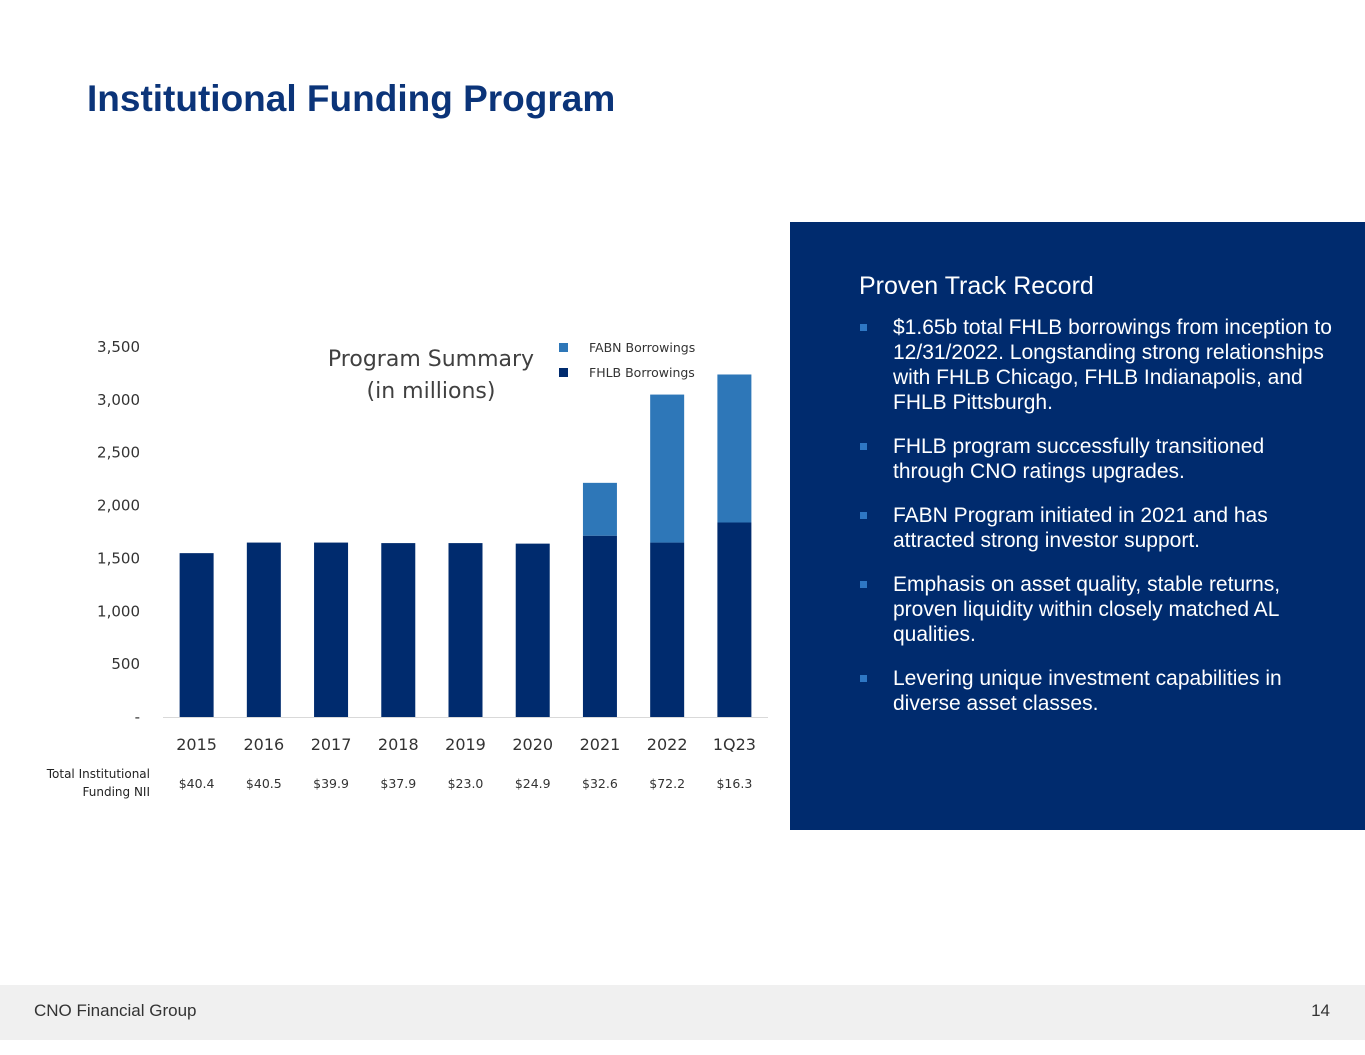  I want to click on nii-value: $32.6, so click(600, 783).